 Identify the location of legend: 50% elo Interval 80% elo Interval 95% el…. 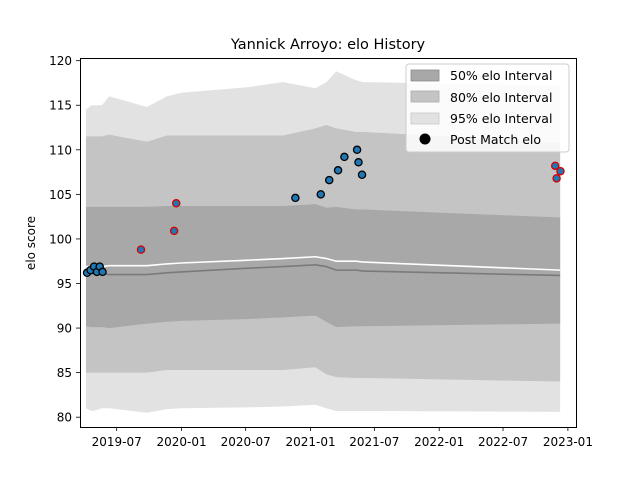
(487, 108).